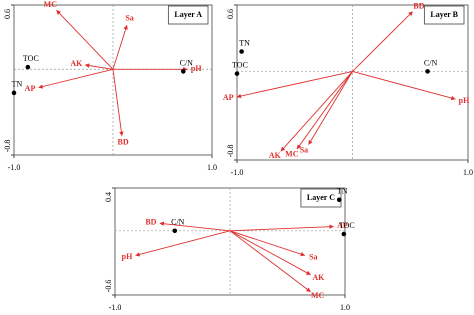  I want to click on panel-title: Layer C, so click(321, 197).